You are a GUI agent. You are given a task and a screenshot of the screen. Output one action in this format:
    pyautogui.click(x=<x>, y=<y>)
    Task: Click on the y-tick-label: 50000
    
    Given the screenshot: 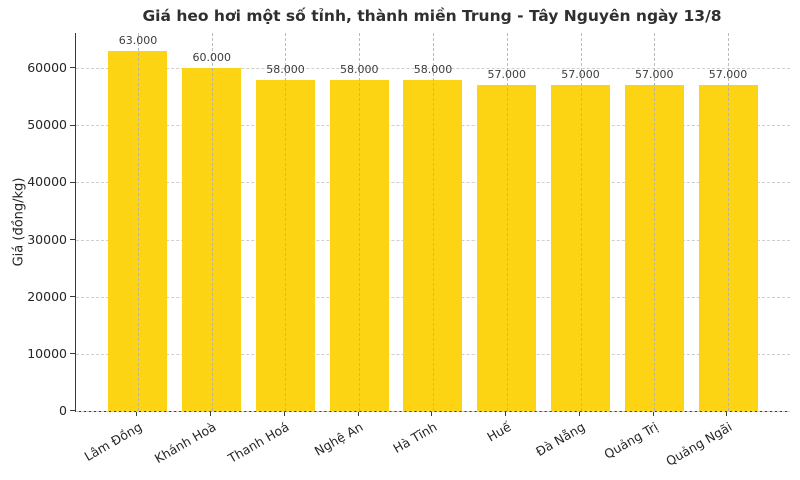 What is the action you would take?
    pyautogui.click(x=47, y=125)
    